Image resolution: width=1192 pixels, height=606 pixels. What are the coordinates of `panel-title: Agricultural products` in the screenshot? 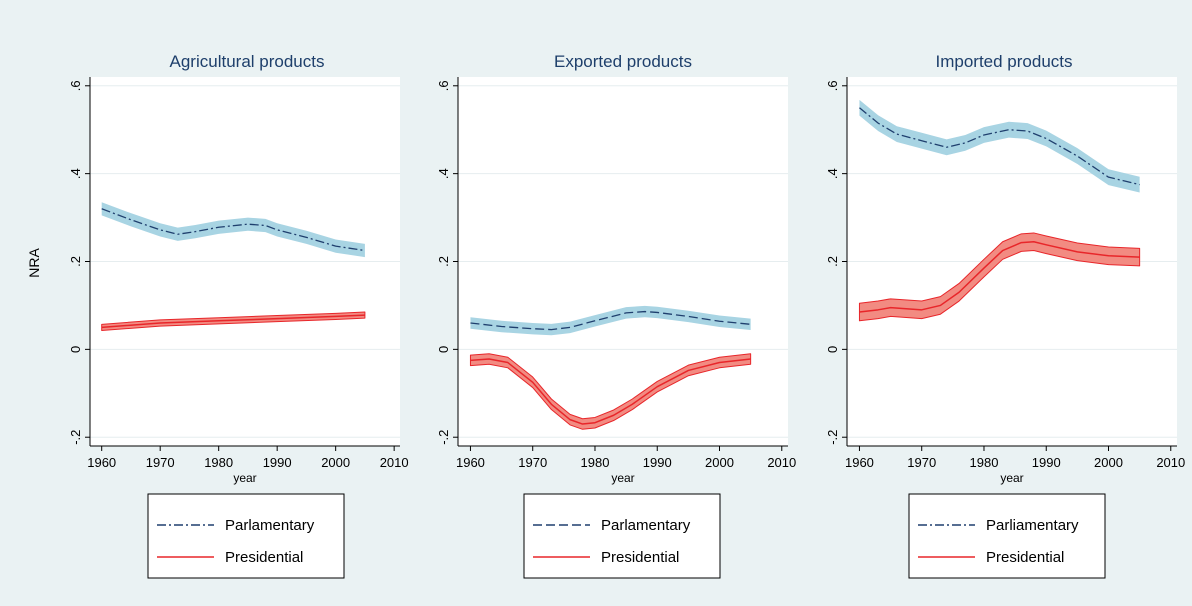 It's located at (247, 61).